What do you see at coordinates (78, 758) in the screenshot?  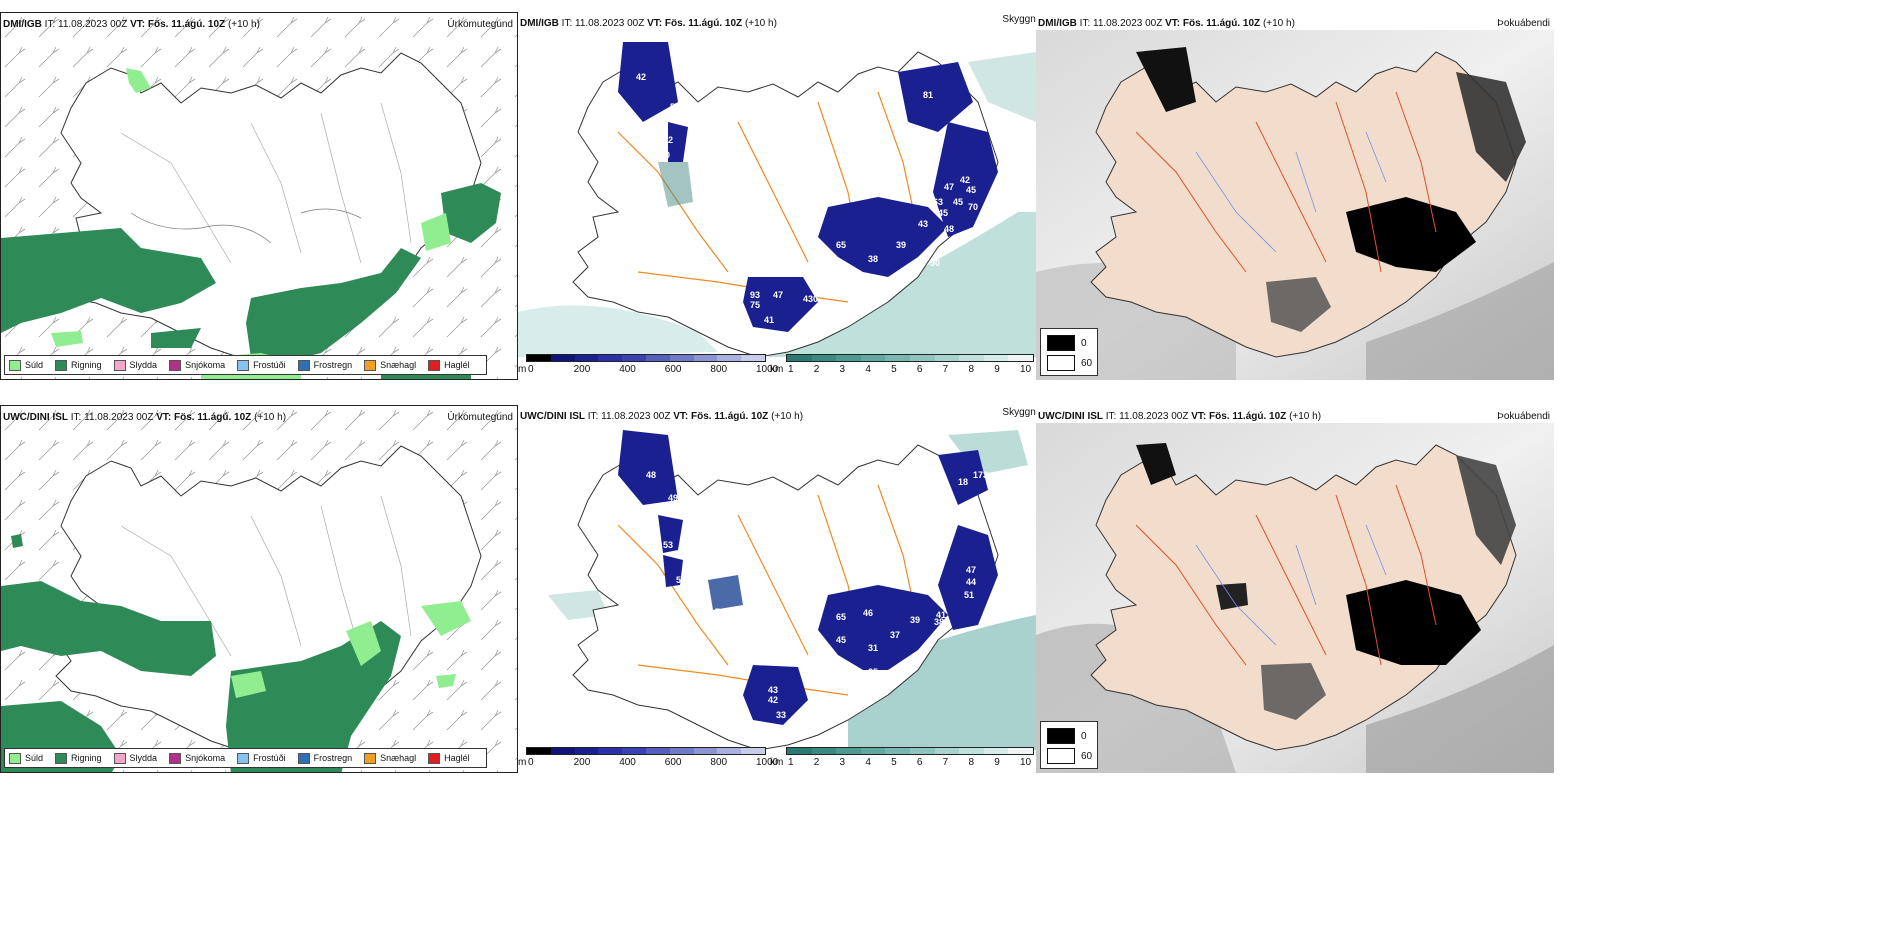 I see `legend-item: Rigning` at bounding box center [78, 758].